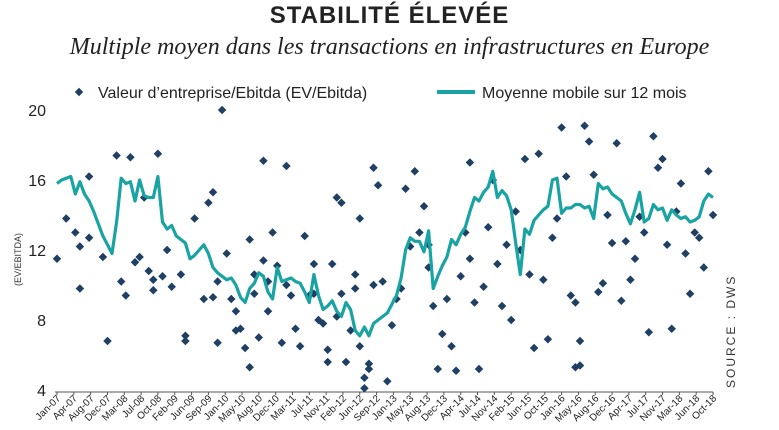  I want to click on legend-line-label: Moyenne mobile sur 12 mois, so click(584, 93).